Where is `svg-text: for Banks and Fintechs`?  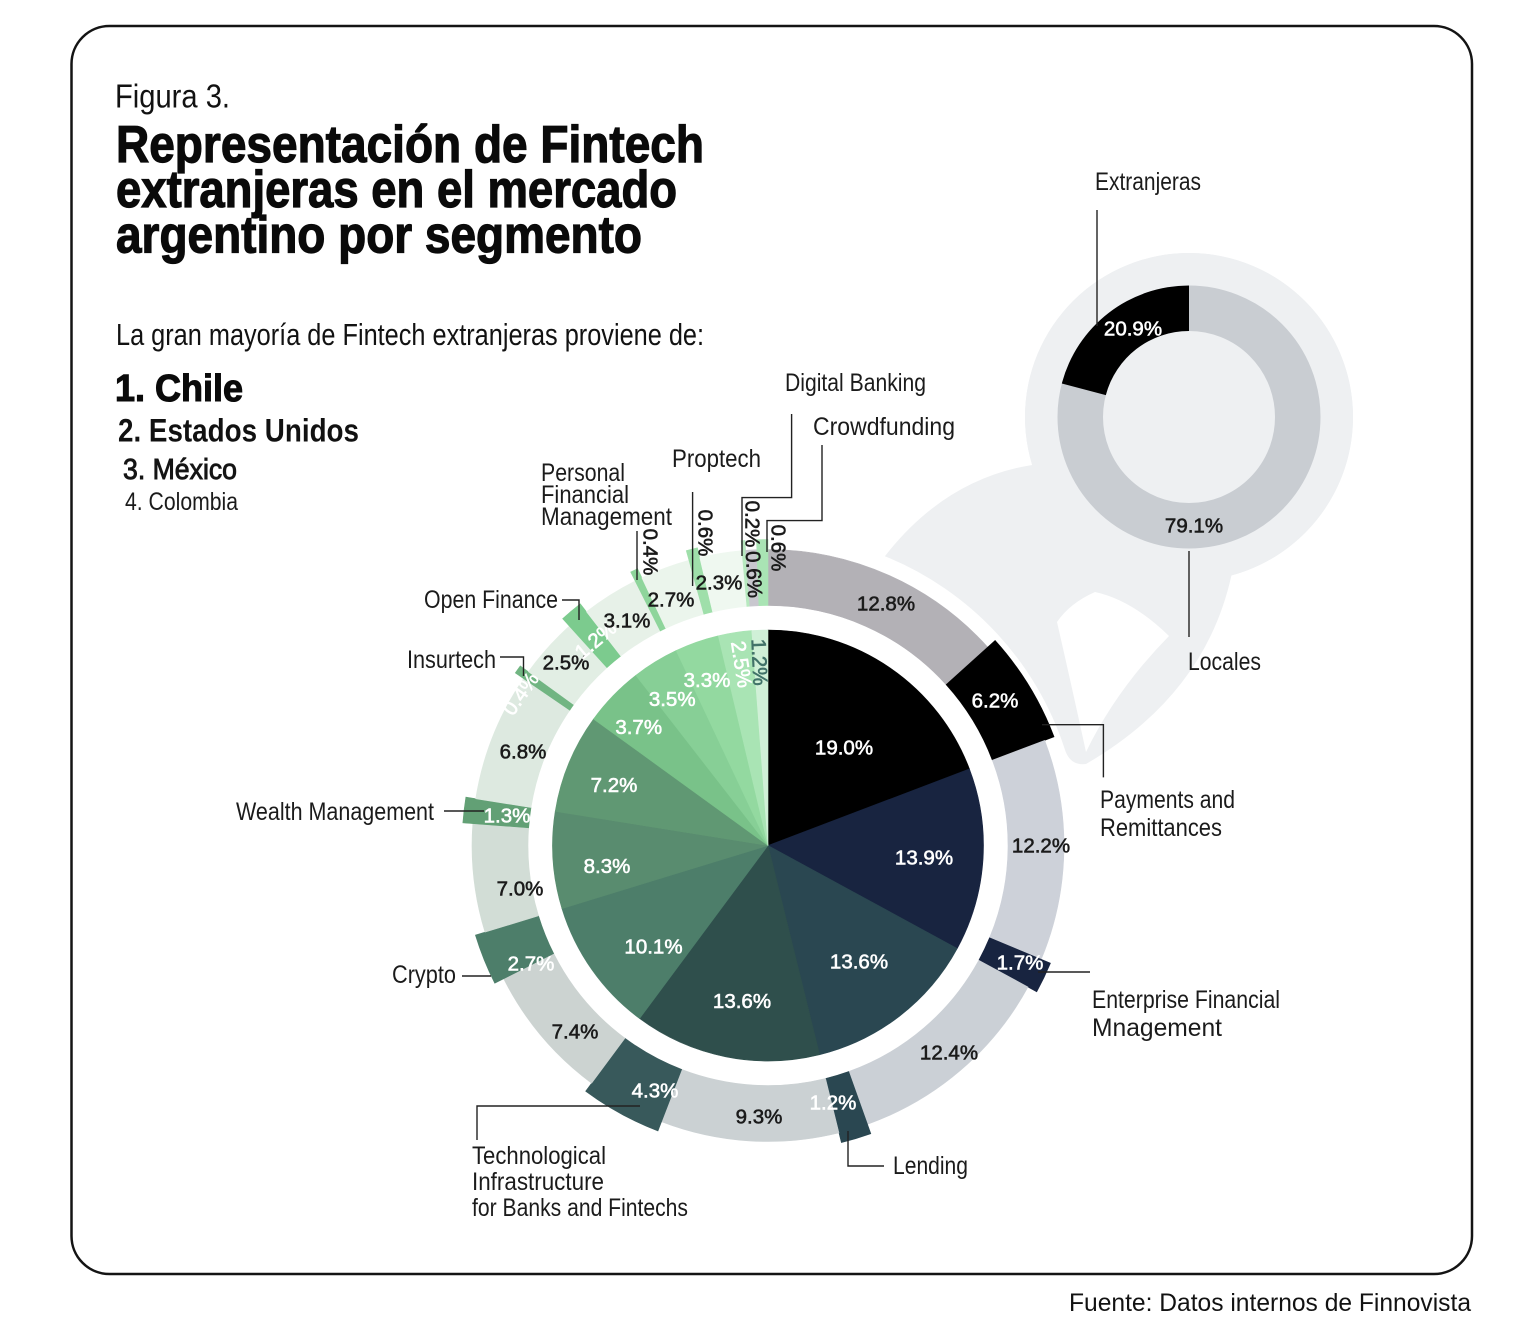
svg-text: for Banks and Fintechs is located at coordinates (580, 1208).